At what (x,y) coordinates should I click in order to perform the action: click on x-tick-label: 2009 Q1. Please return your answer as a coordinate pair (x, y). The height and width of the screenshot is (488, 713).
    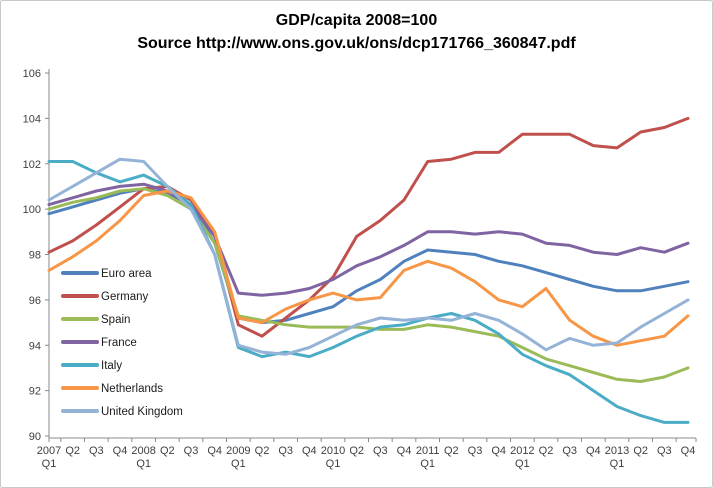
    Looking at the image, I should click on (238, 457).